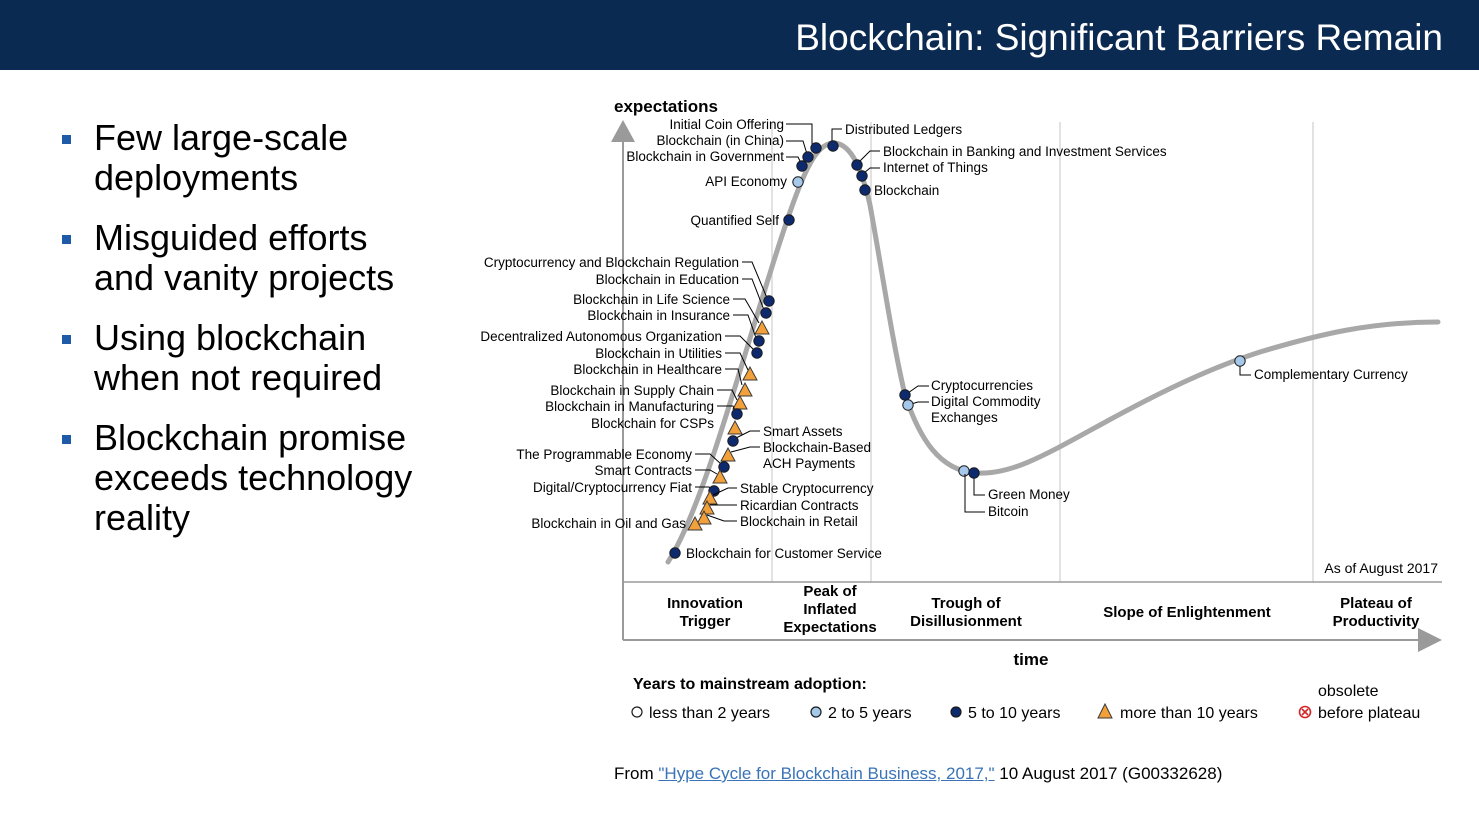 The width and height of the screenshot is (1479, 832). I want to click on technology-label: Digital Commodity Exchanges, so click(986, 409).